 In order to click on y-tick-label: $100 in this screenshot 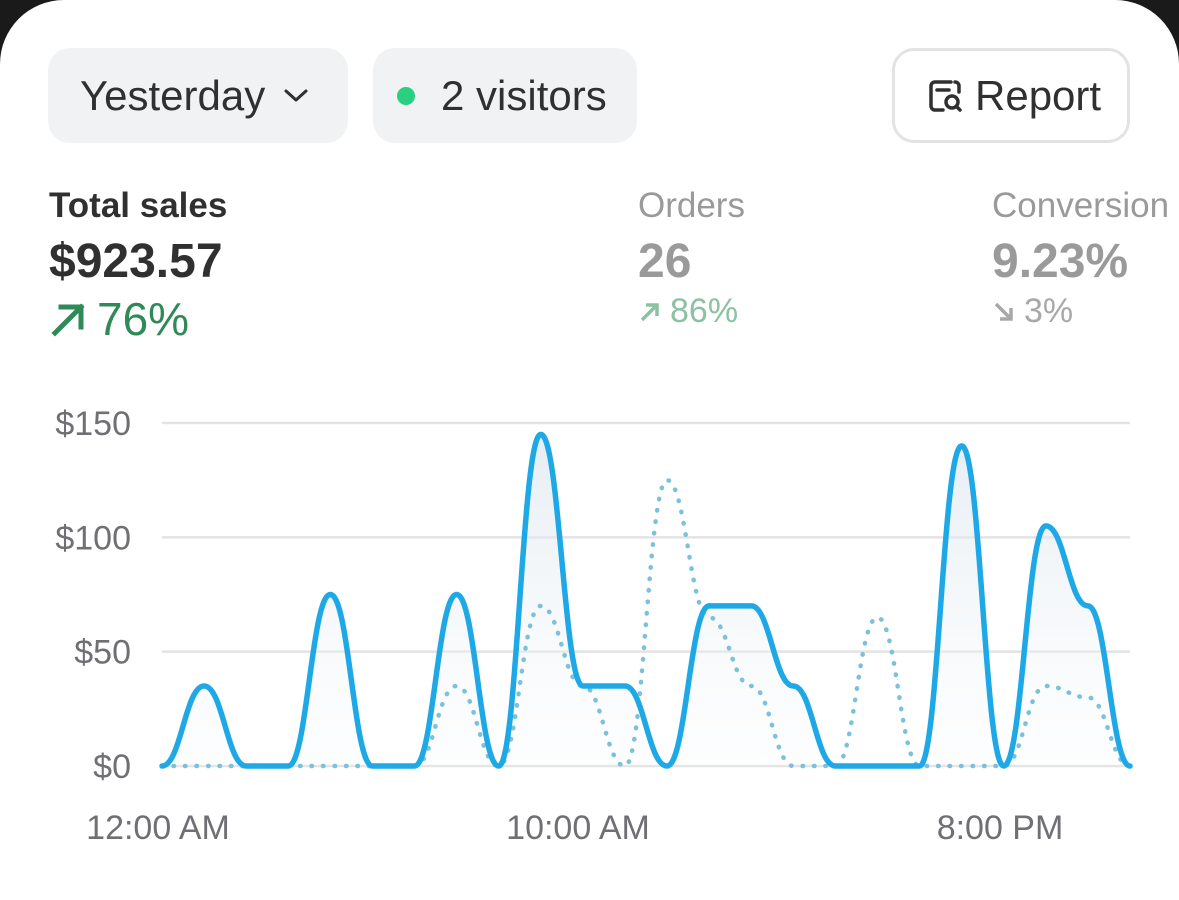, I will do `click(93, 538)`.